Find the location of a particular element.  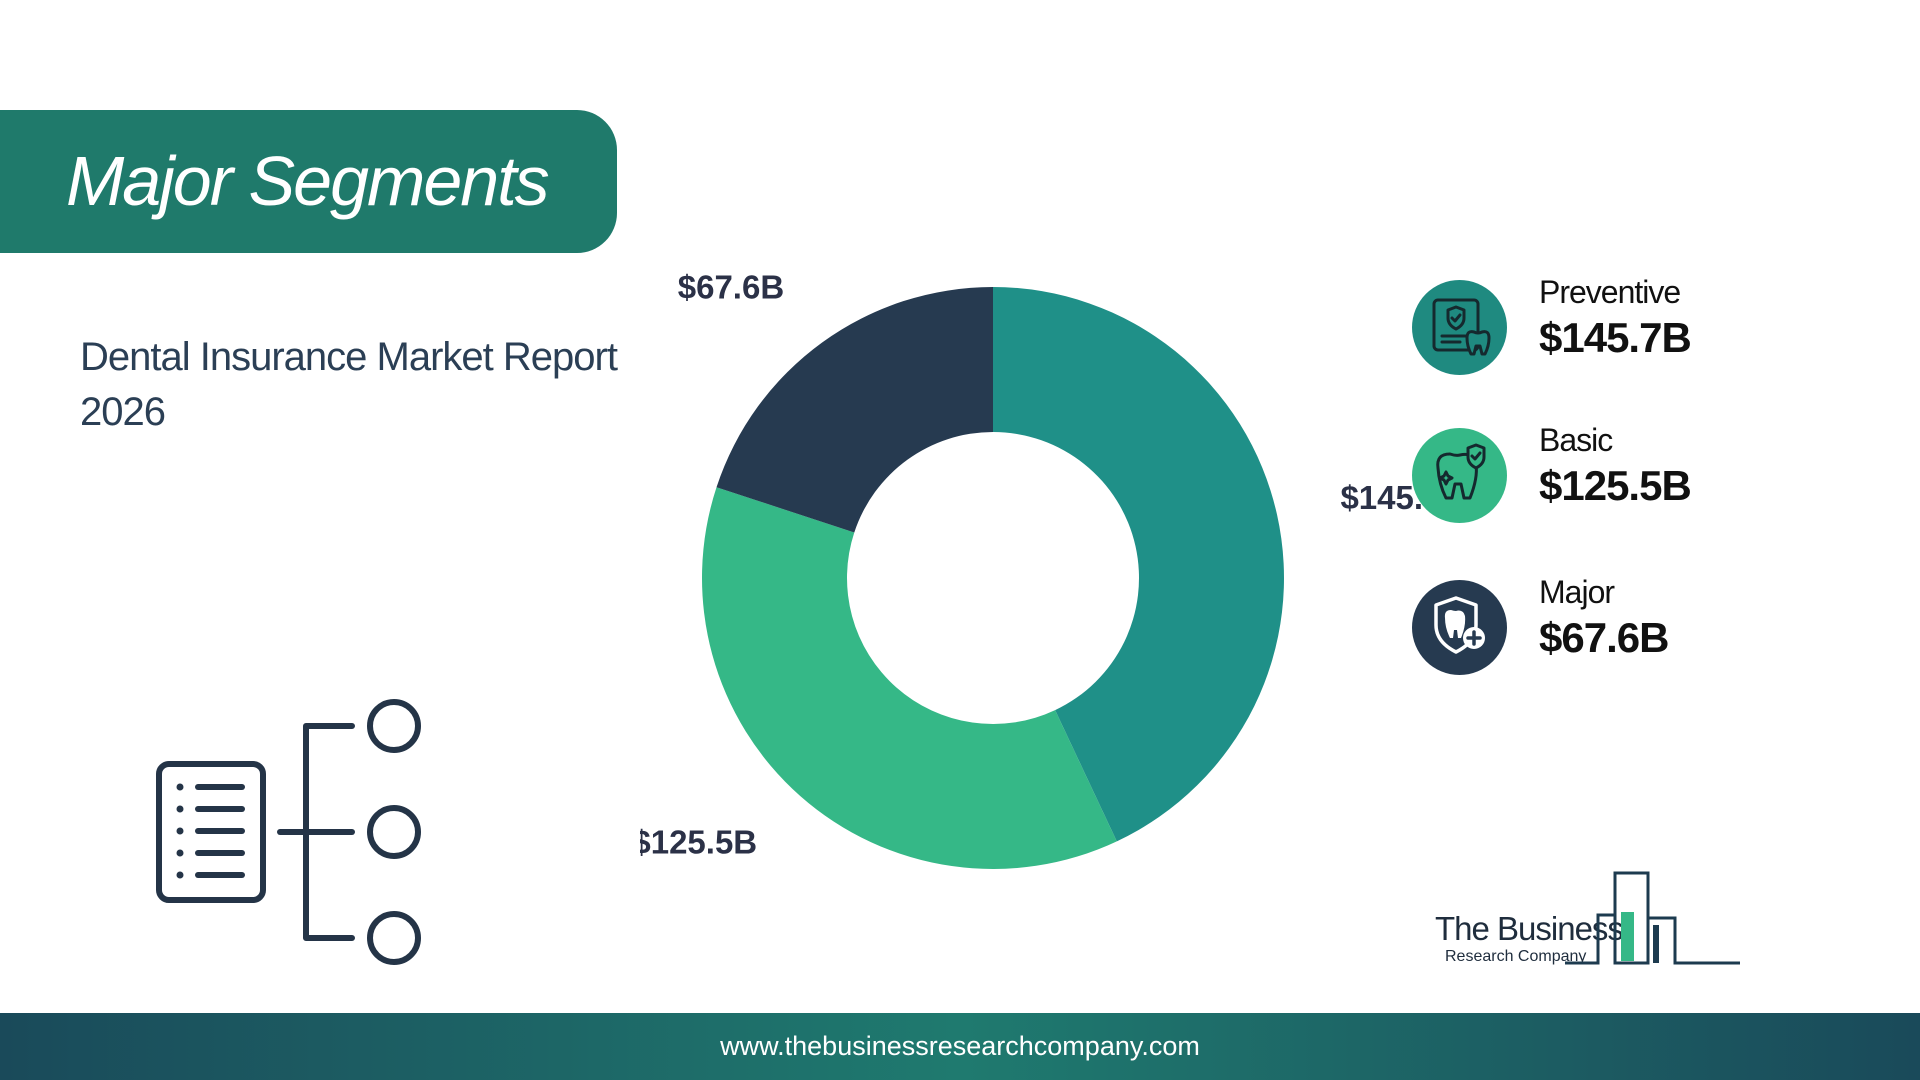

building-bars-icon is located at coordinates (1652, 918).